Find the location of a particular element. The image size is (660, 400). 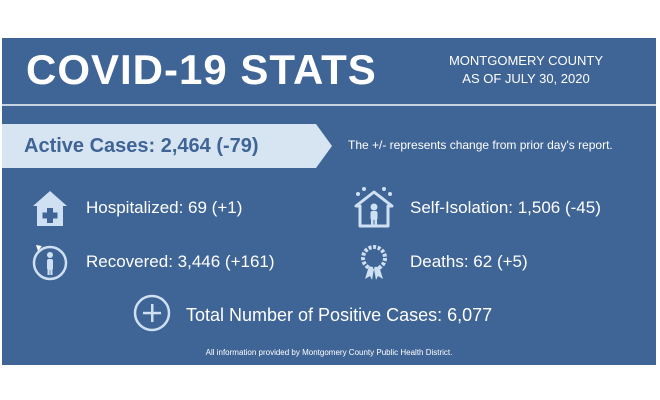

county-date-block: MONTGOMERY COUNTY AS OF JULY 30, 2020 is located at coordinates (526, 70).